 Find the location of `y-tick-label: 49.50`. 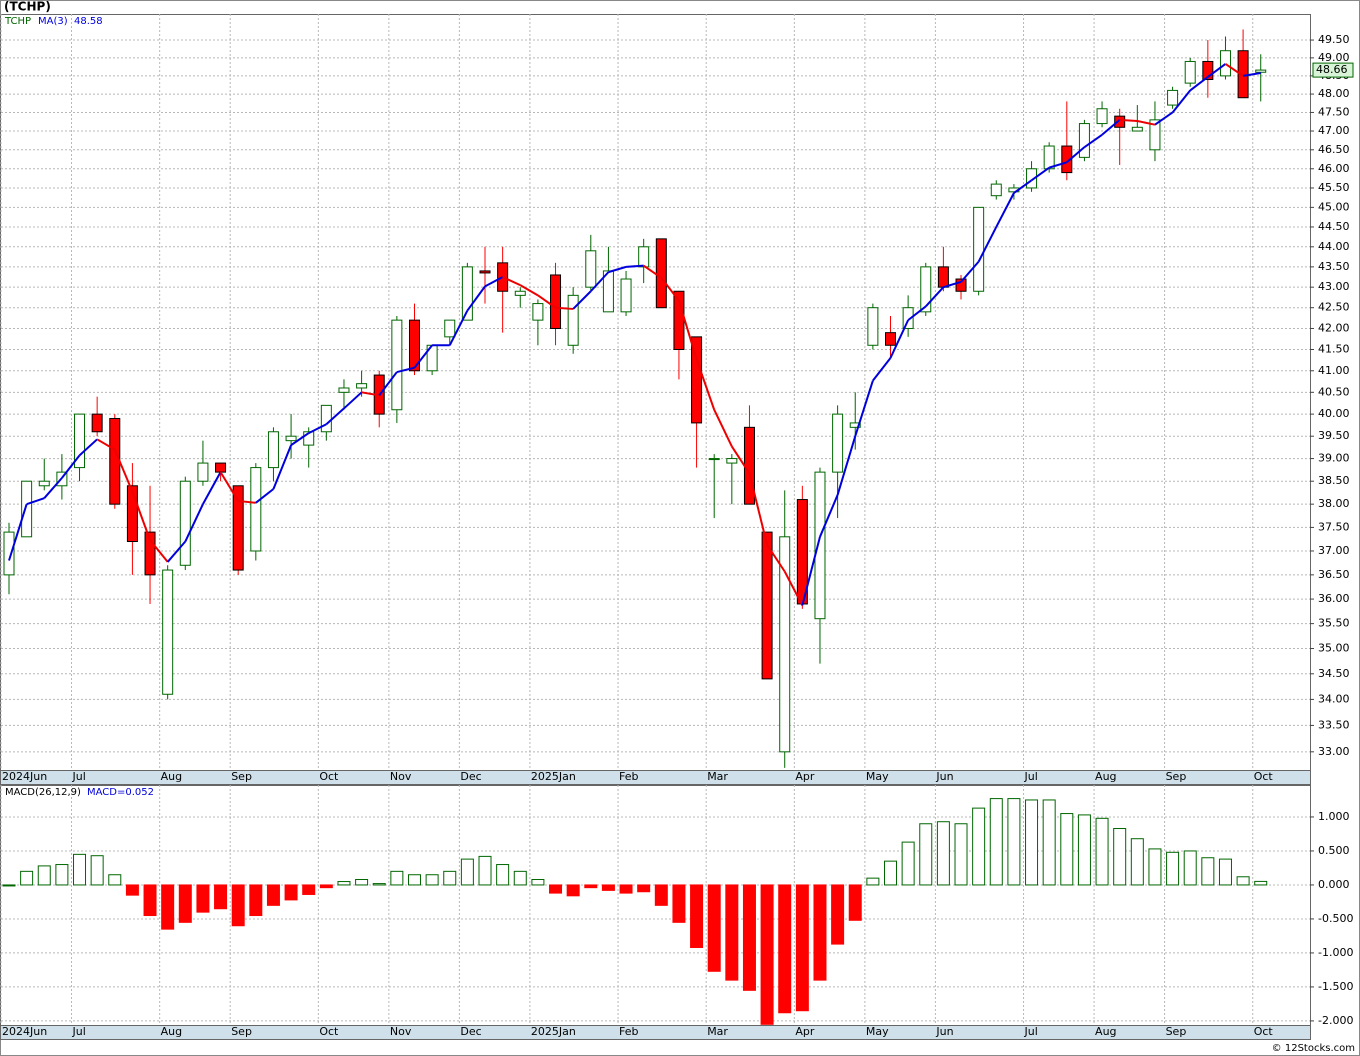

y-tick-label: 49.50 is located at coordinates (1334, 39).